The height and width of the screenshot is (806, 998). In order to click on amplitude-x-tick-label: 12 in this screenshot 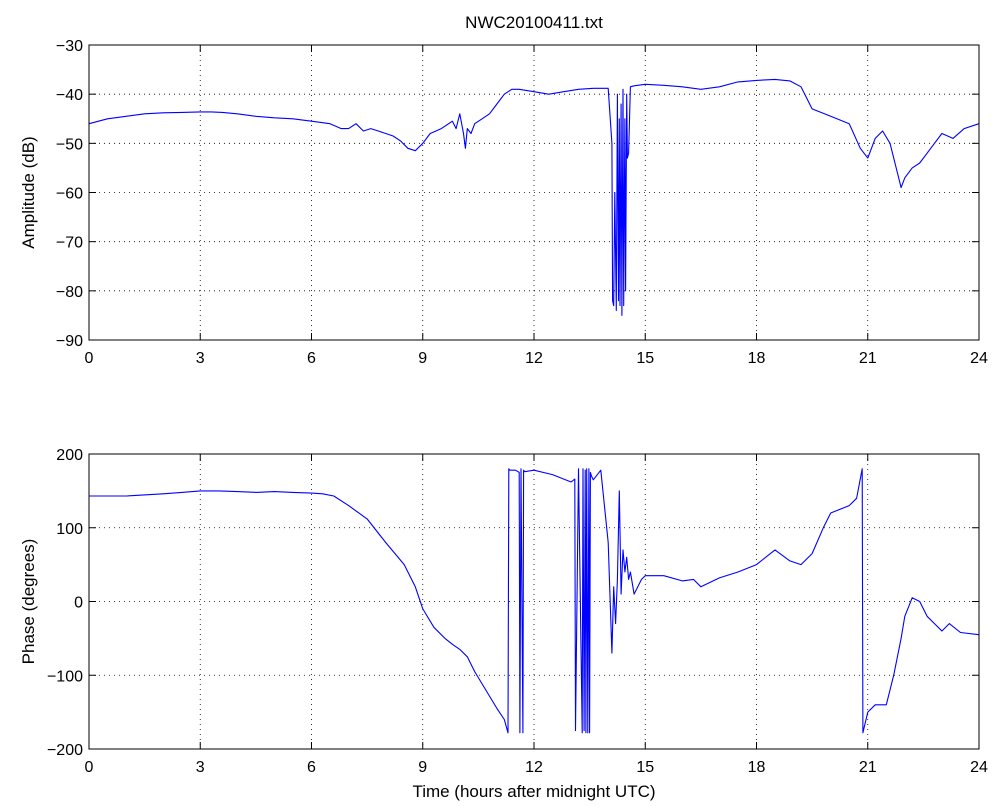, I will do `click(534, 358)`.